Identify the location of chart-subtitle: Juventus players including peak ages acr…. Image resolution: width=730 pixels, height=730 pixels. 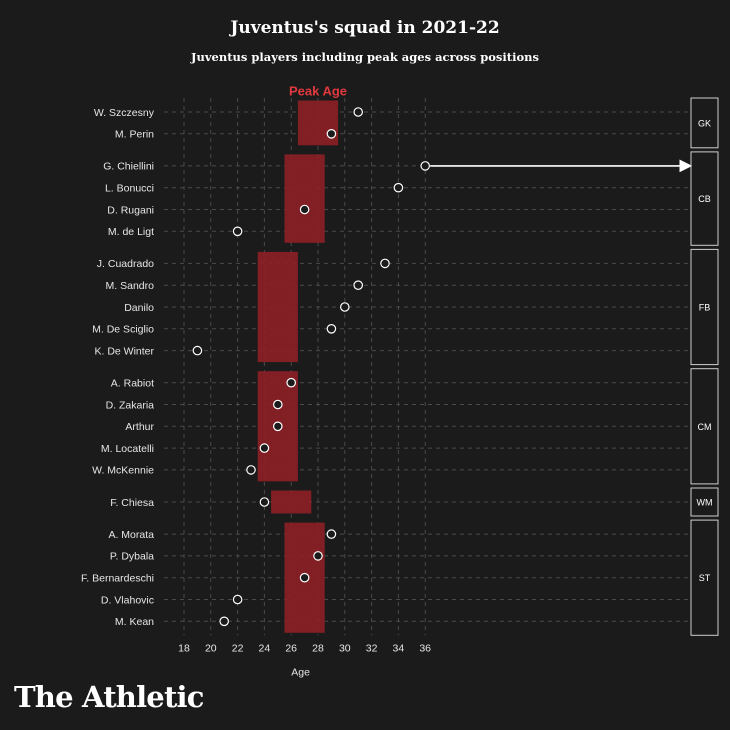
(365, 57).